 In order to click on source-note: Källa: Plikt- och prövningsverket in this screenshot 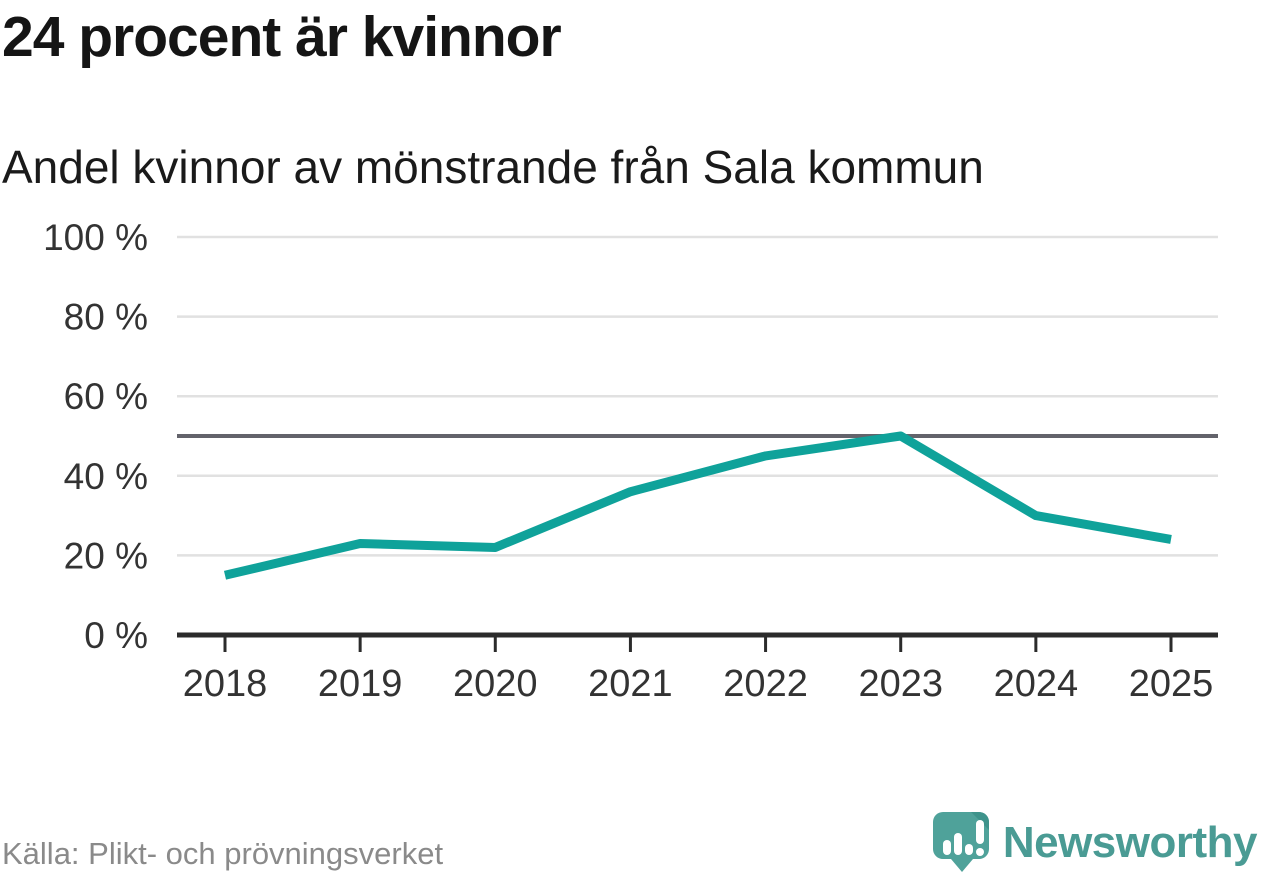, I will do `click(223, 853)`.